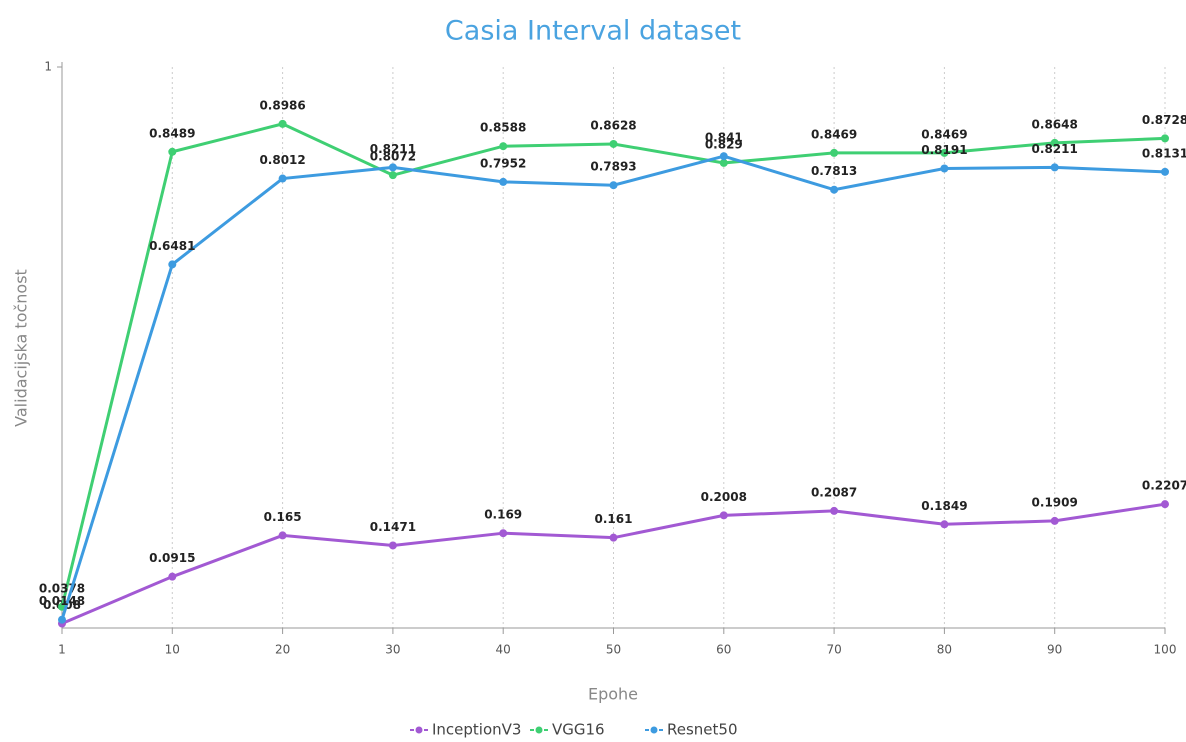 The width and height of the screenshot is (1186, 742). What do you see at coordinates (62, 650) in the screenshot?
I see `x-tick-label: 1` at bounding box center [62, 650].